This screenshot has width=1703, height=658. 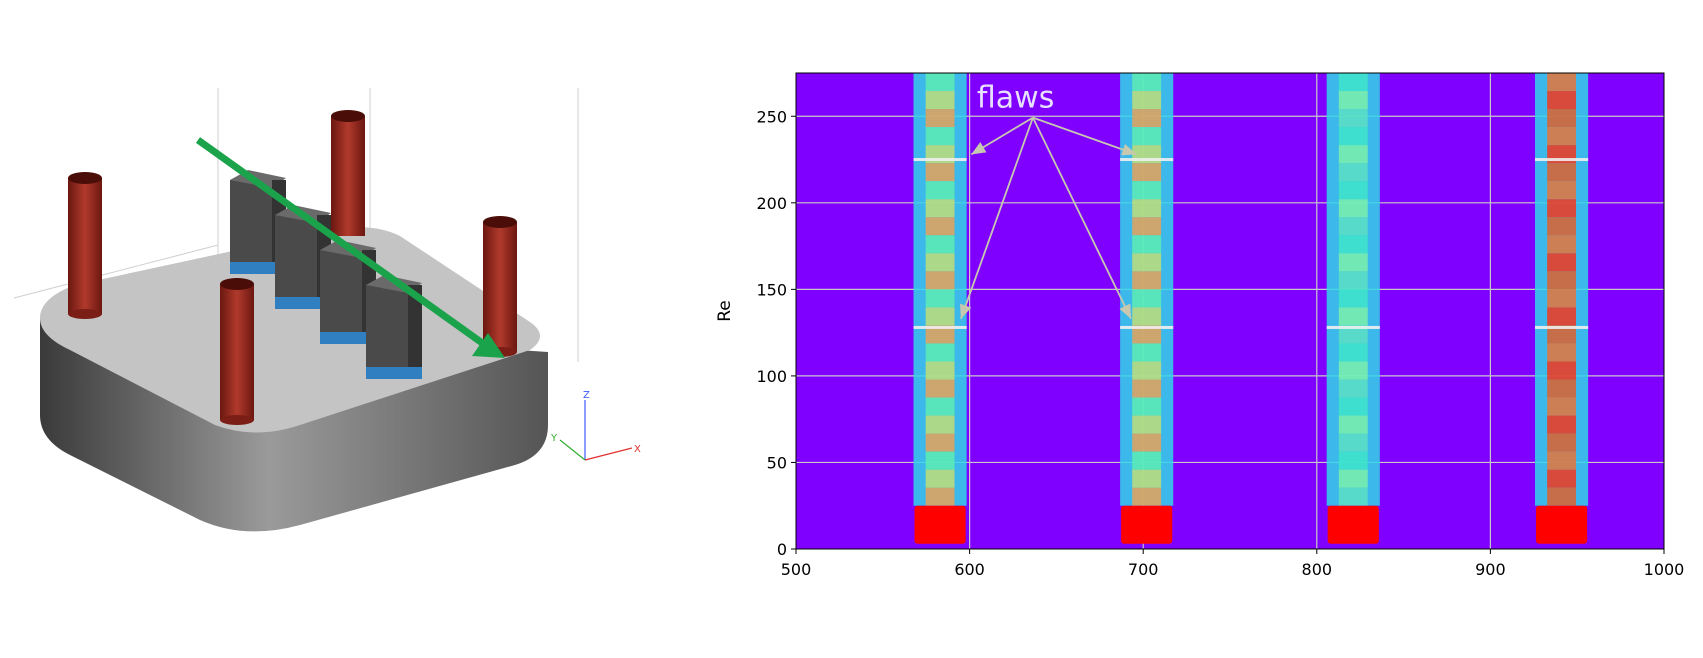 I want to click on y-tick-label: 150, so click(x=771, y=289).